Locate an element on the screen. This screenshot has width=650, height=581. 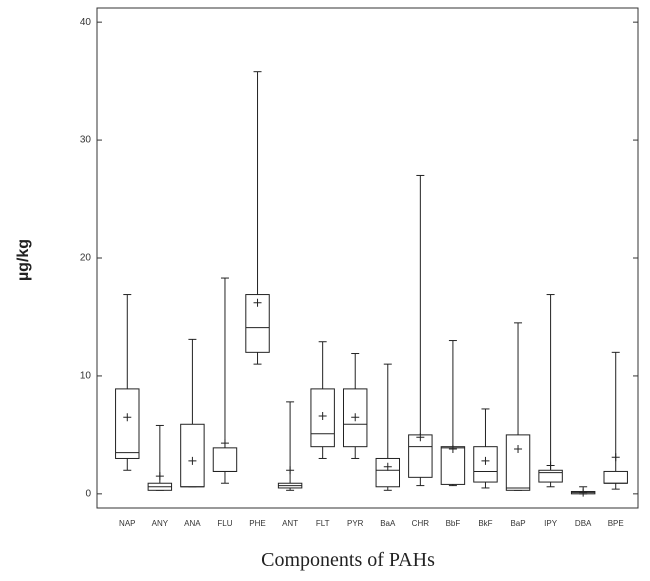
y-tick-label: 40 is located at coordinates (86, 22).